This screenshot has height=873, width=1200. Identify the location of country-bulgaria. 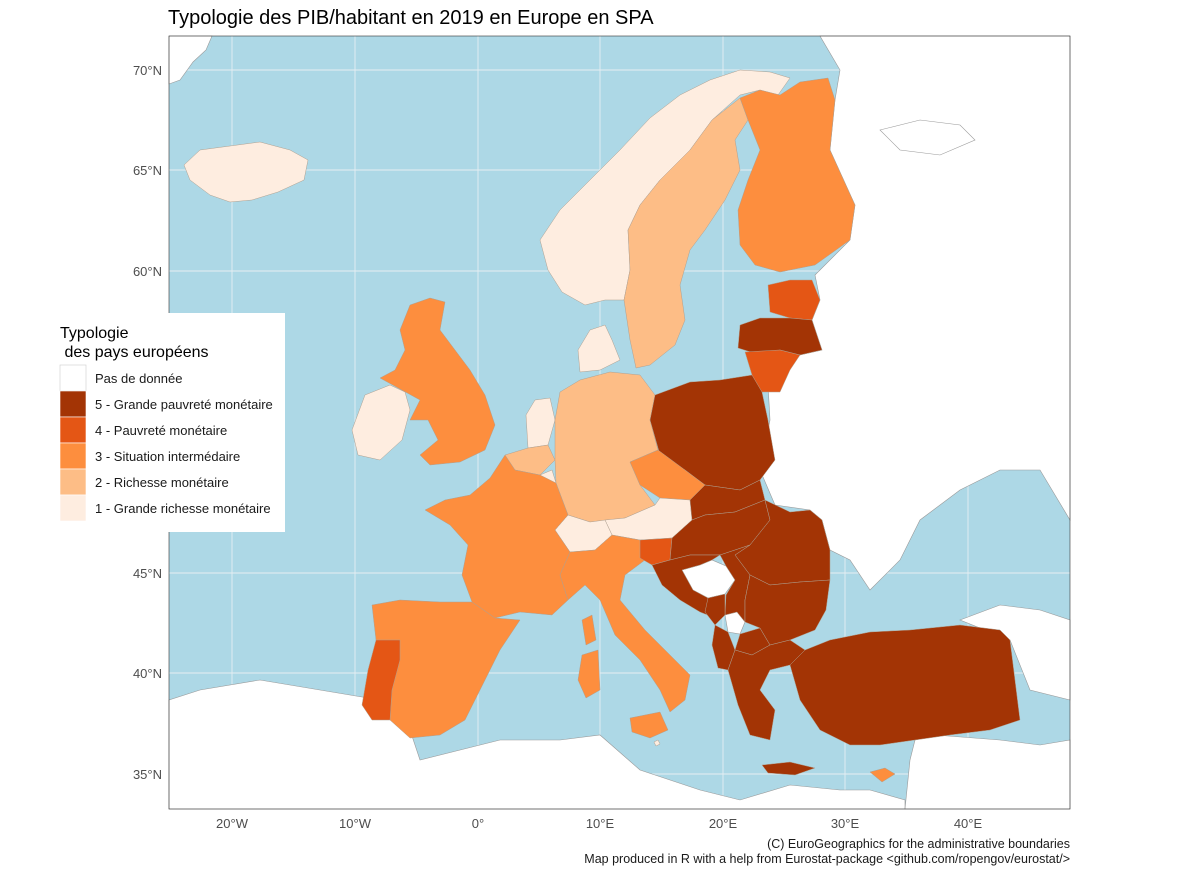
(787, 610).